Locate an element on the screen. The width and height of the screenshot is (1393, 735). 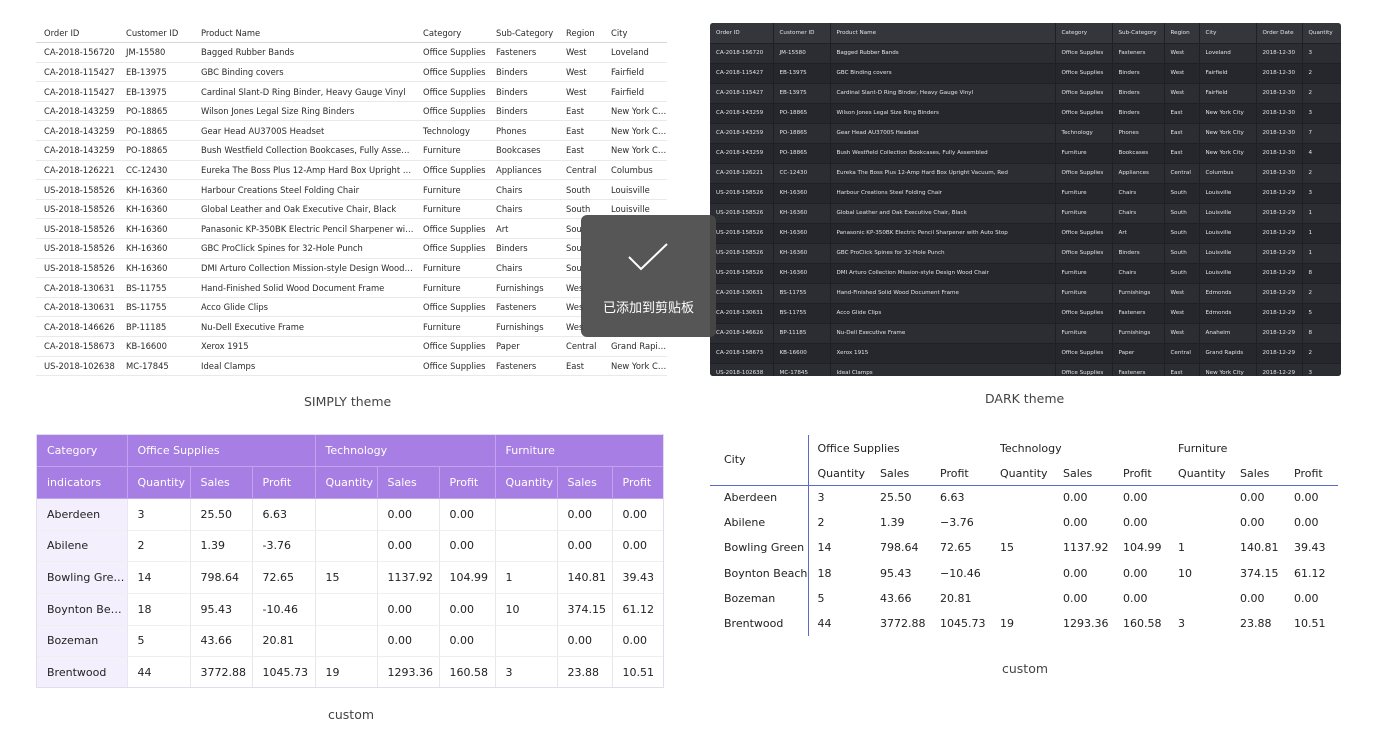
table-cell: 18 is located at coordinates (159, 609).